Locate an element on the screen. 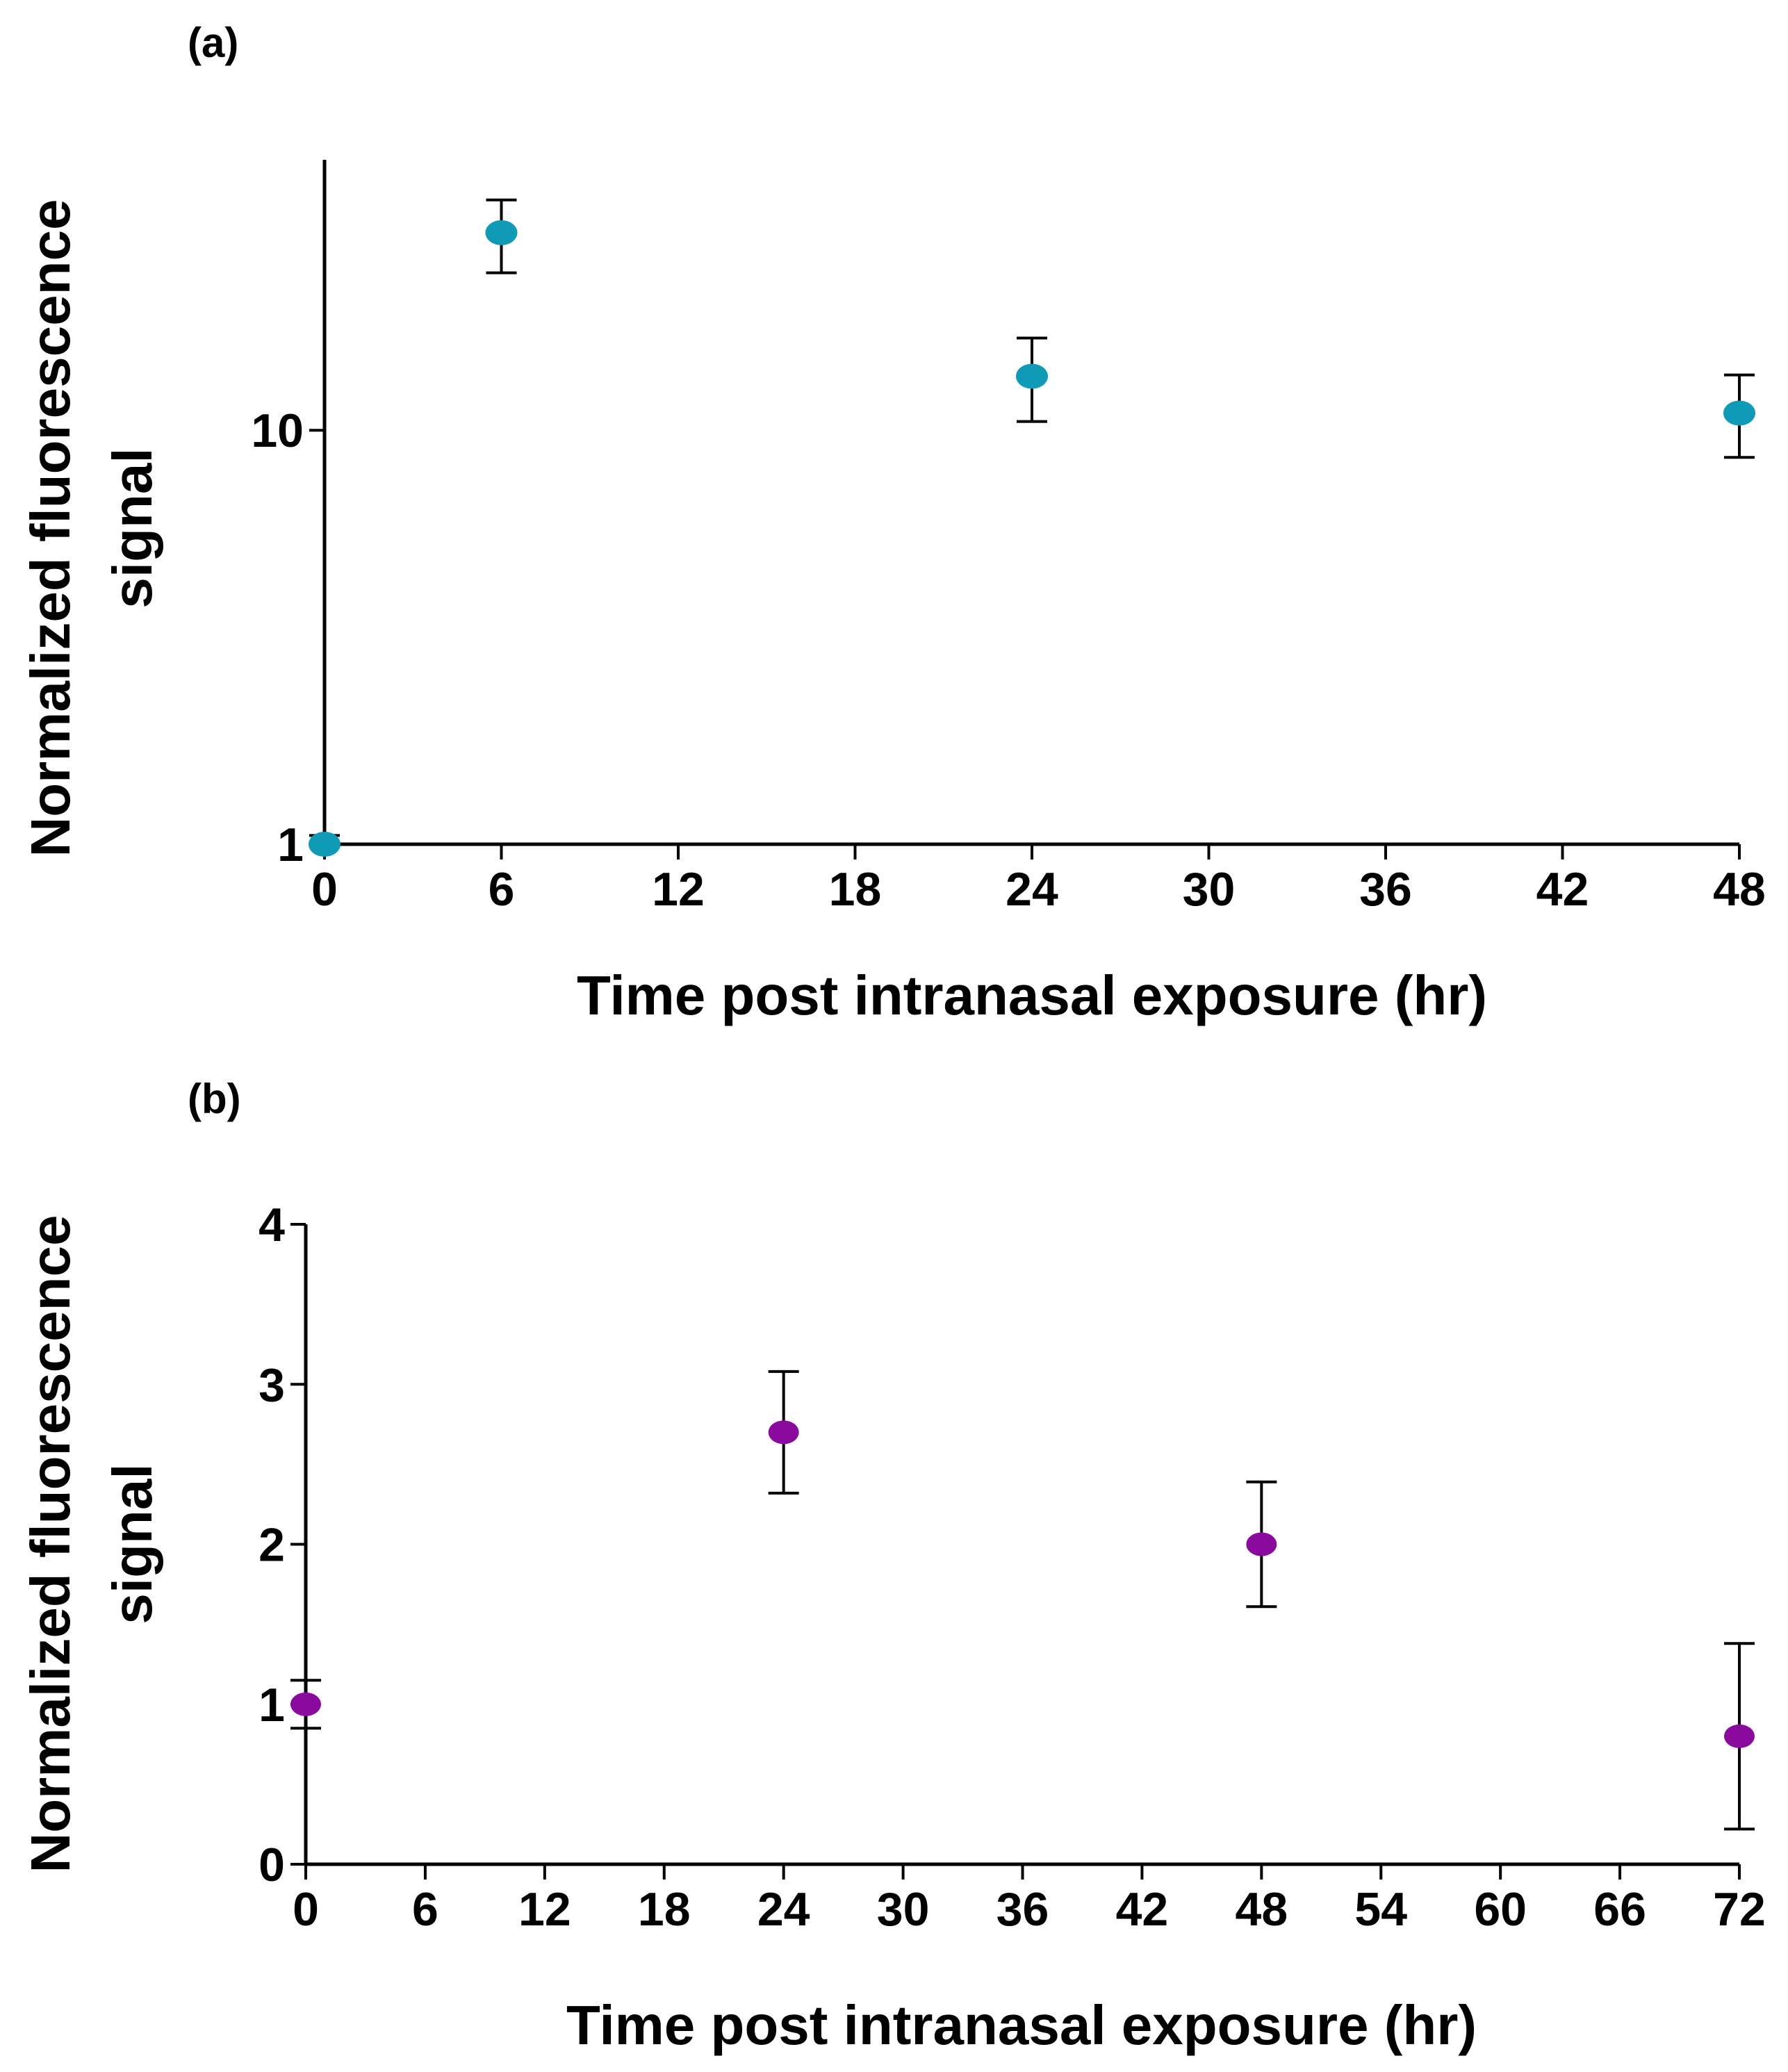 This screenshot has height=2072, width=1788. panel-a-x-axis-title: Time post intranasal exposure (hr) is located at coordinates (1032, 995).